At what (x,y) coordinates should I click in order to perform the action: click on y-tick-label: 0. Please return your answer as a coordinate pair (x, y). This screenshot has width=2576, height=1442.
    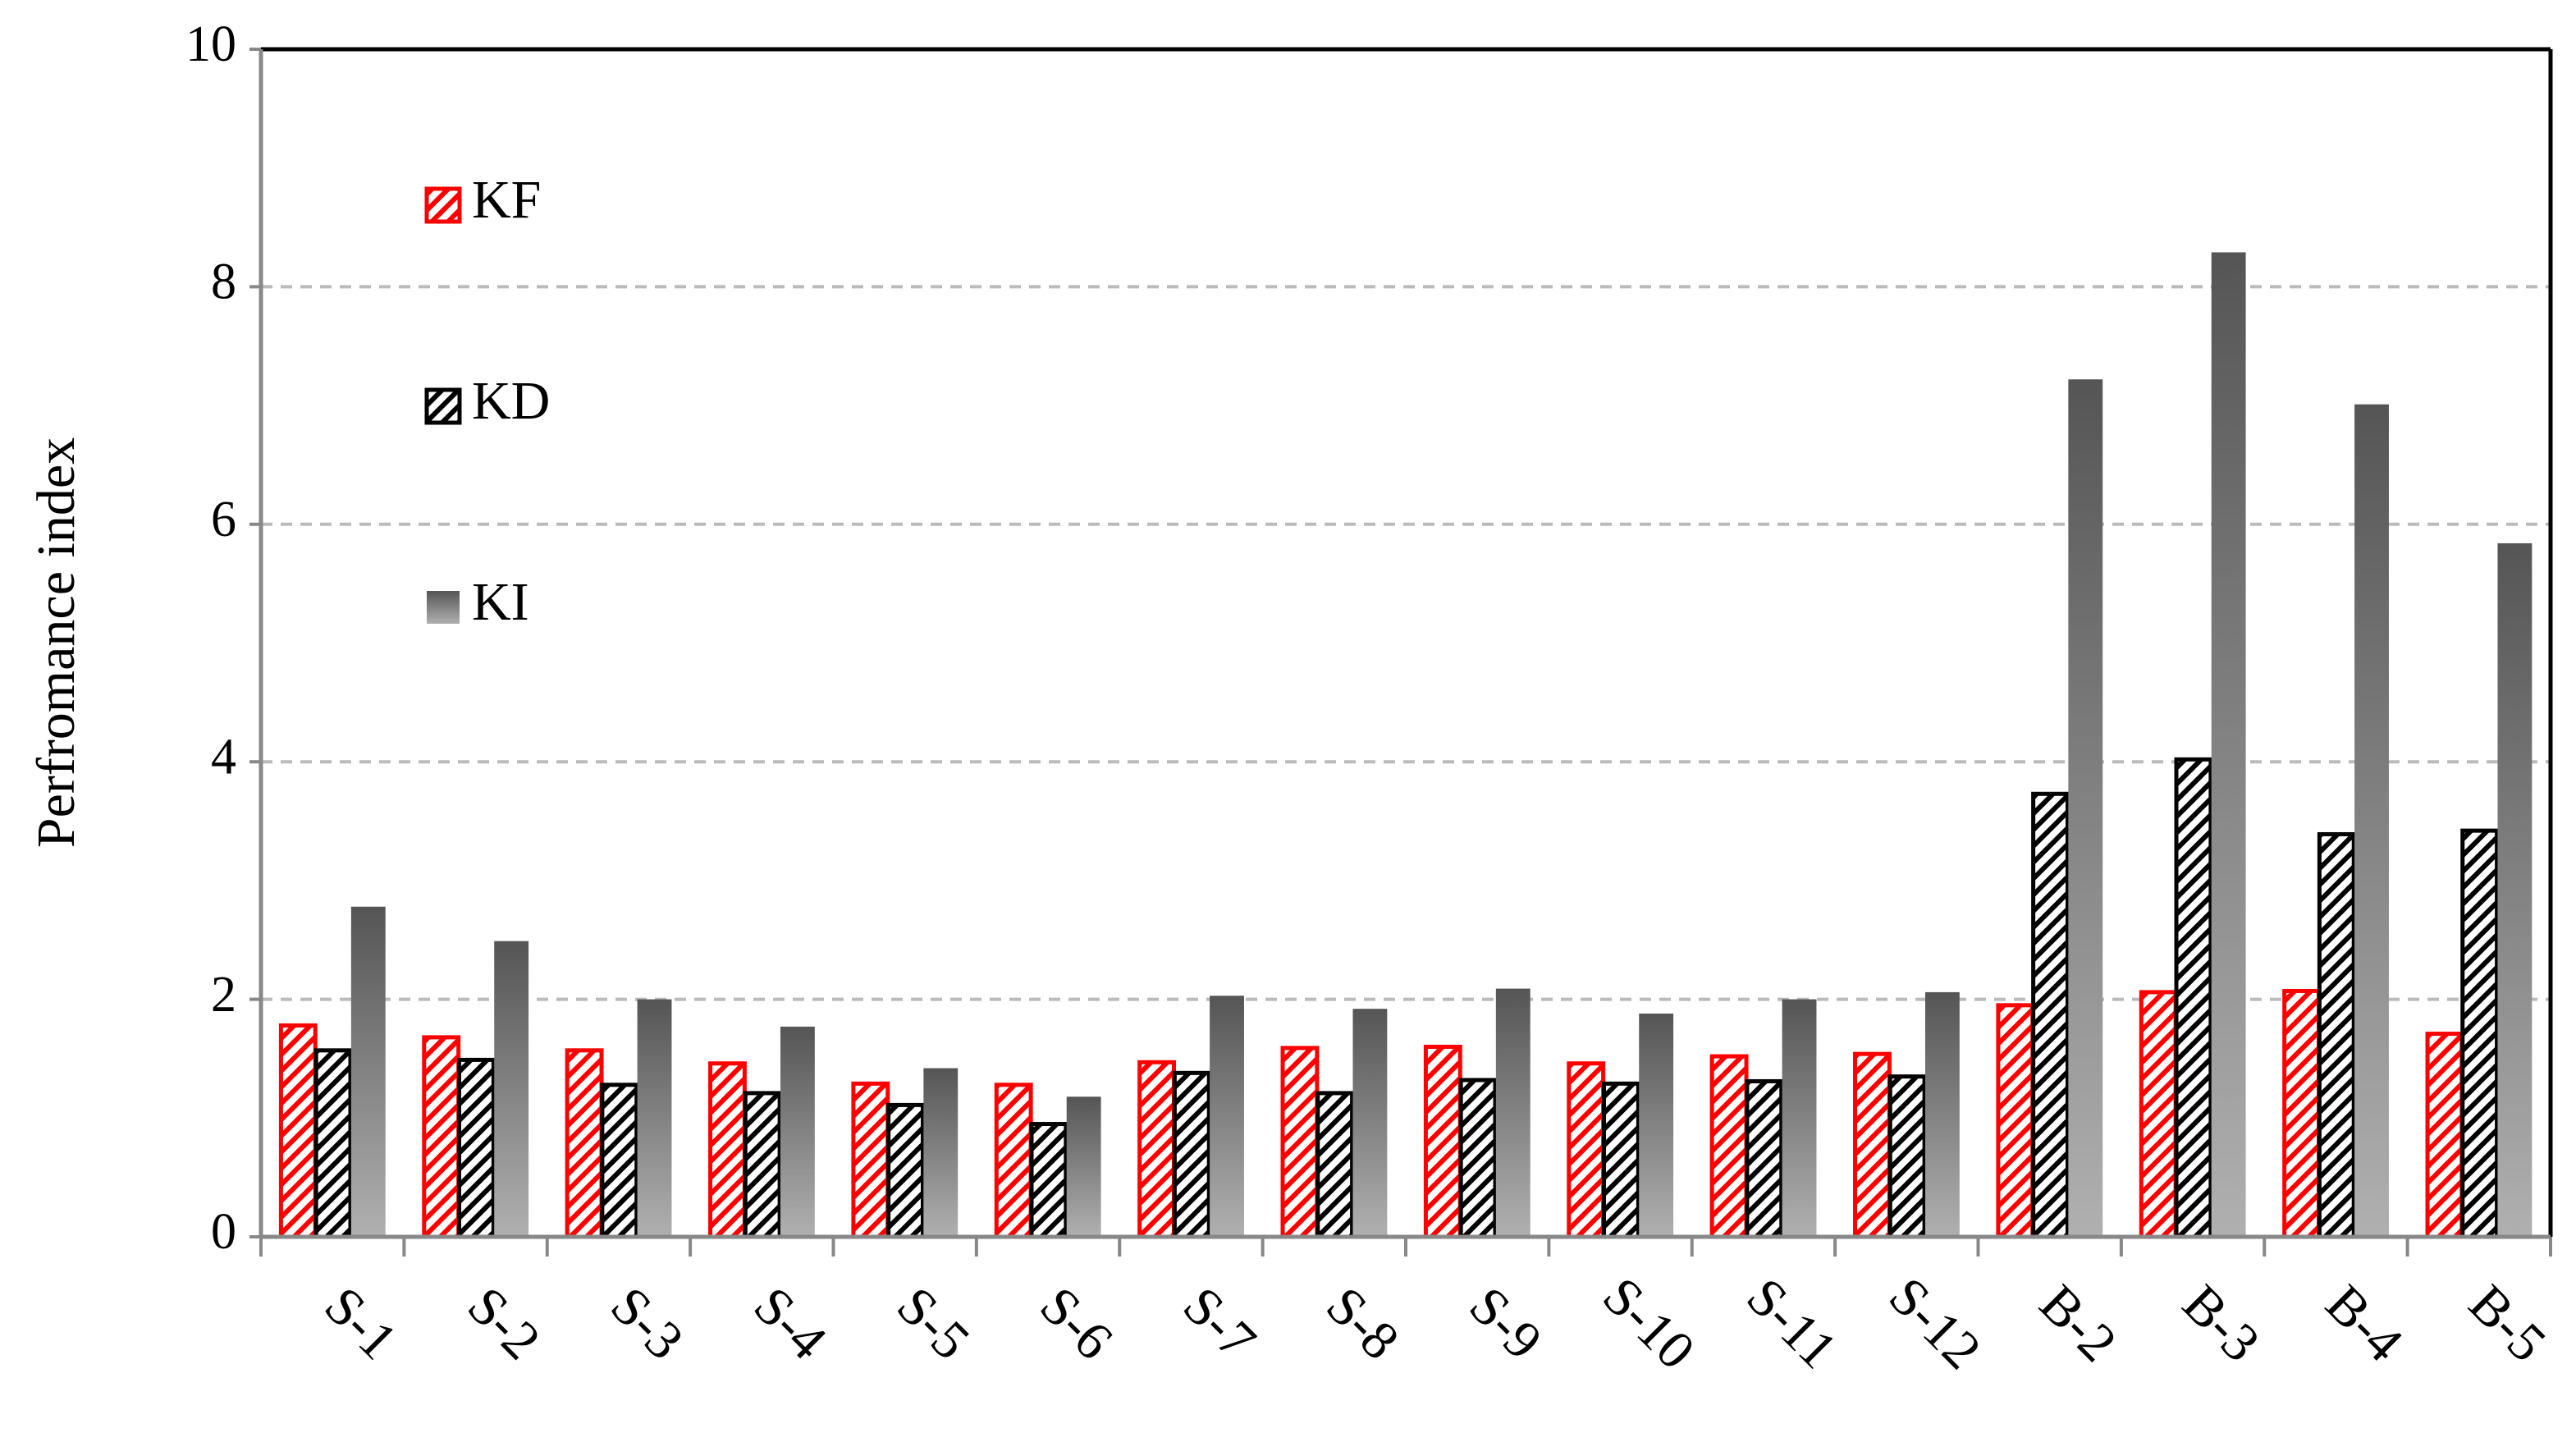
    Looking at the image, I should click on (223, 1232).